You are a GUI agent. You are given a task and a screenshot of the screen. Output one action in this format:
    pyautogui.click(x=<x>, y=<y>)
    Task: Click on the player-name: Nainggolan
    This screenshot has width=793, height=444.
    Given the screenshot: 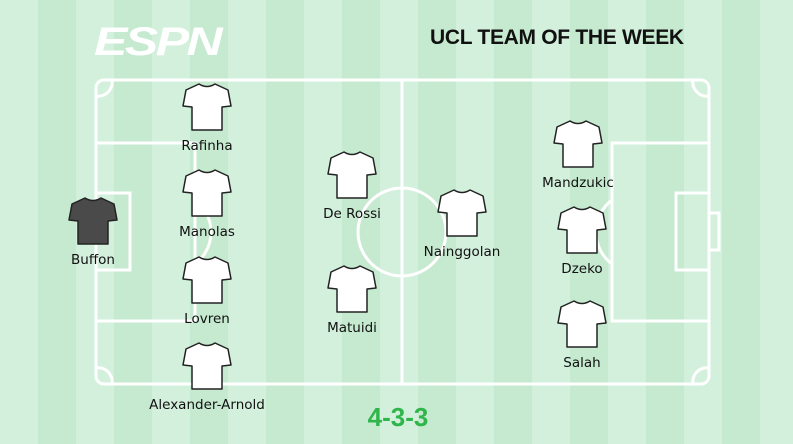 What is the action you would take?
    pyautogui.click(x=462, y=252)
    